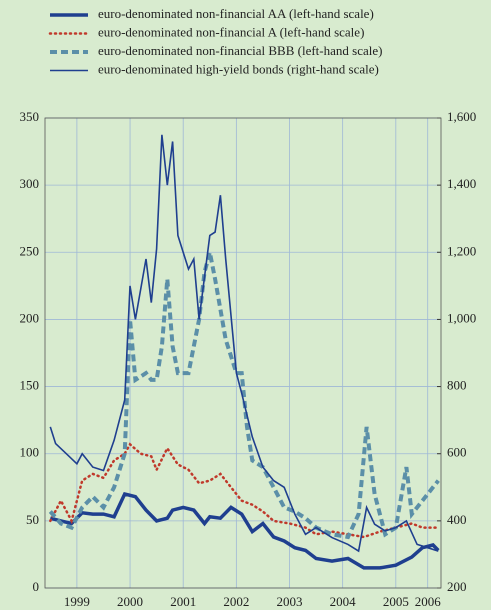  Describe the element at coordinates (30, 385) in the screenshot. I see `y-tick-label: 150` at that location.